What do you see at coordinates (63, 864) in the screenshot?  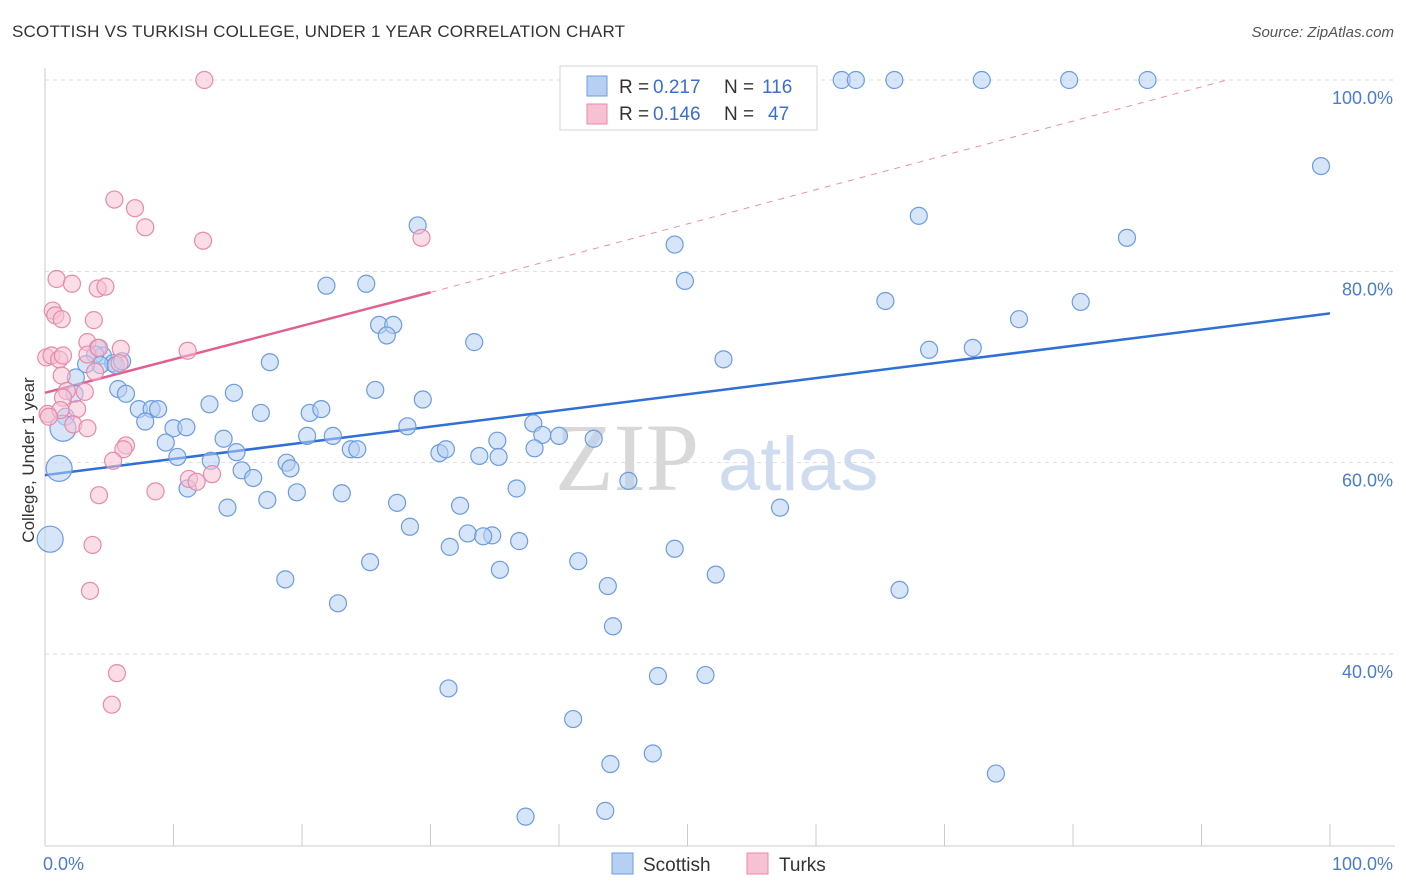 I see `x-tick-label: 0.0%` at bounding box center [63, 864].